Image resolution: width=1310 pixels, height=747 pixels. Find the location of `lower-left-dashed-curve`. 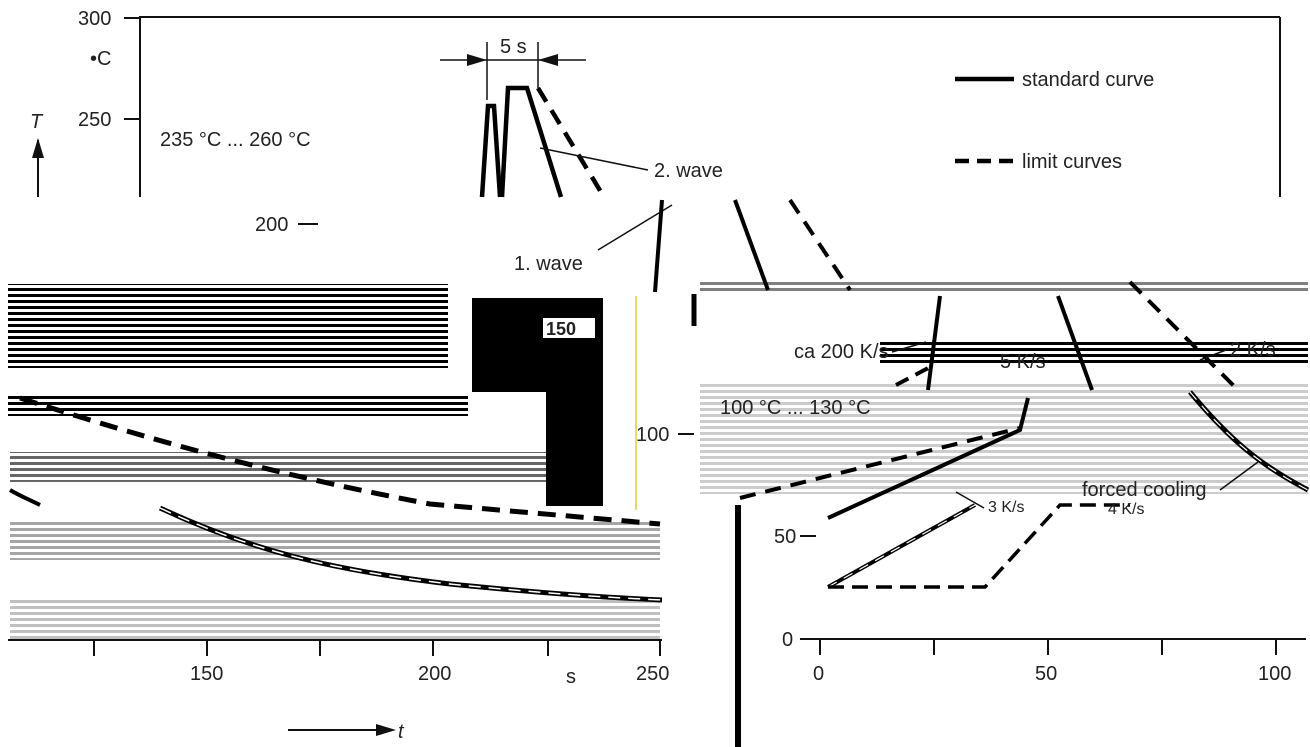

lower-left-dashed-curve is located at coordinates (340, 461).